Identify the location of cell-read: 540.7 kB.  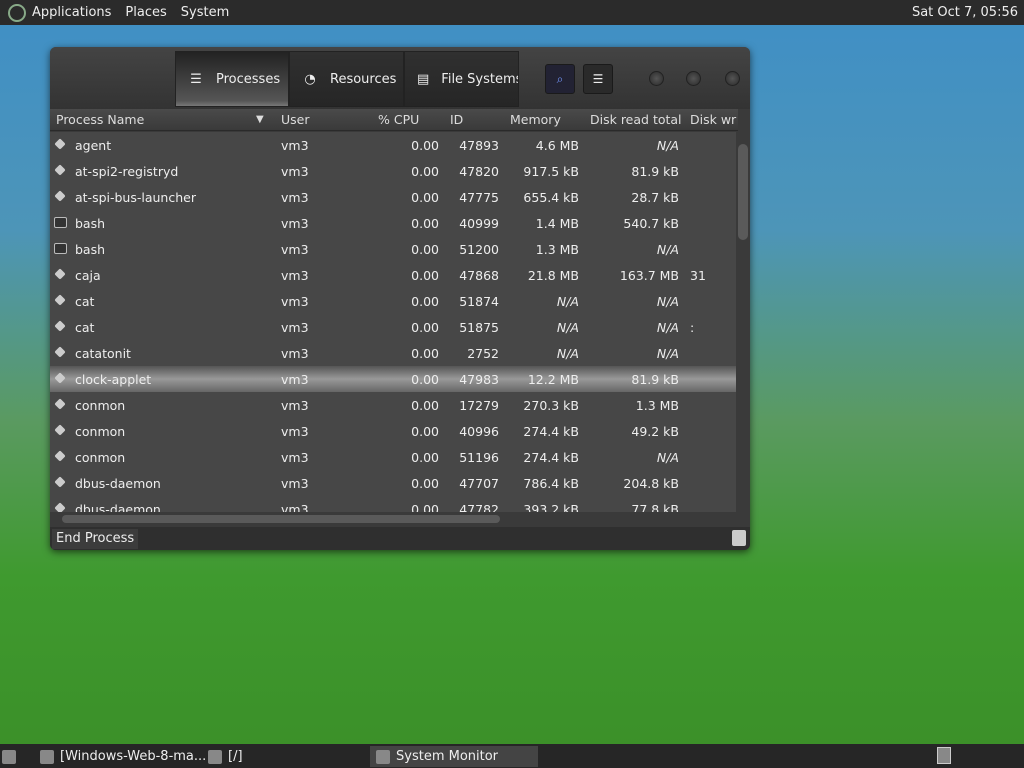
(651, 223).